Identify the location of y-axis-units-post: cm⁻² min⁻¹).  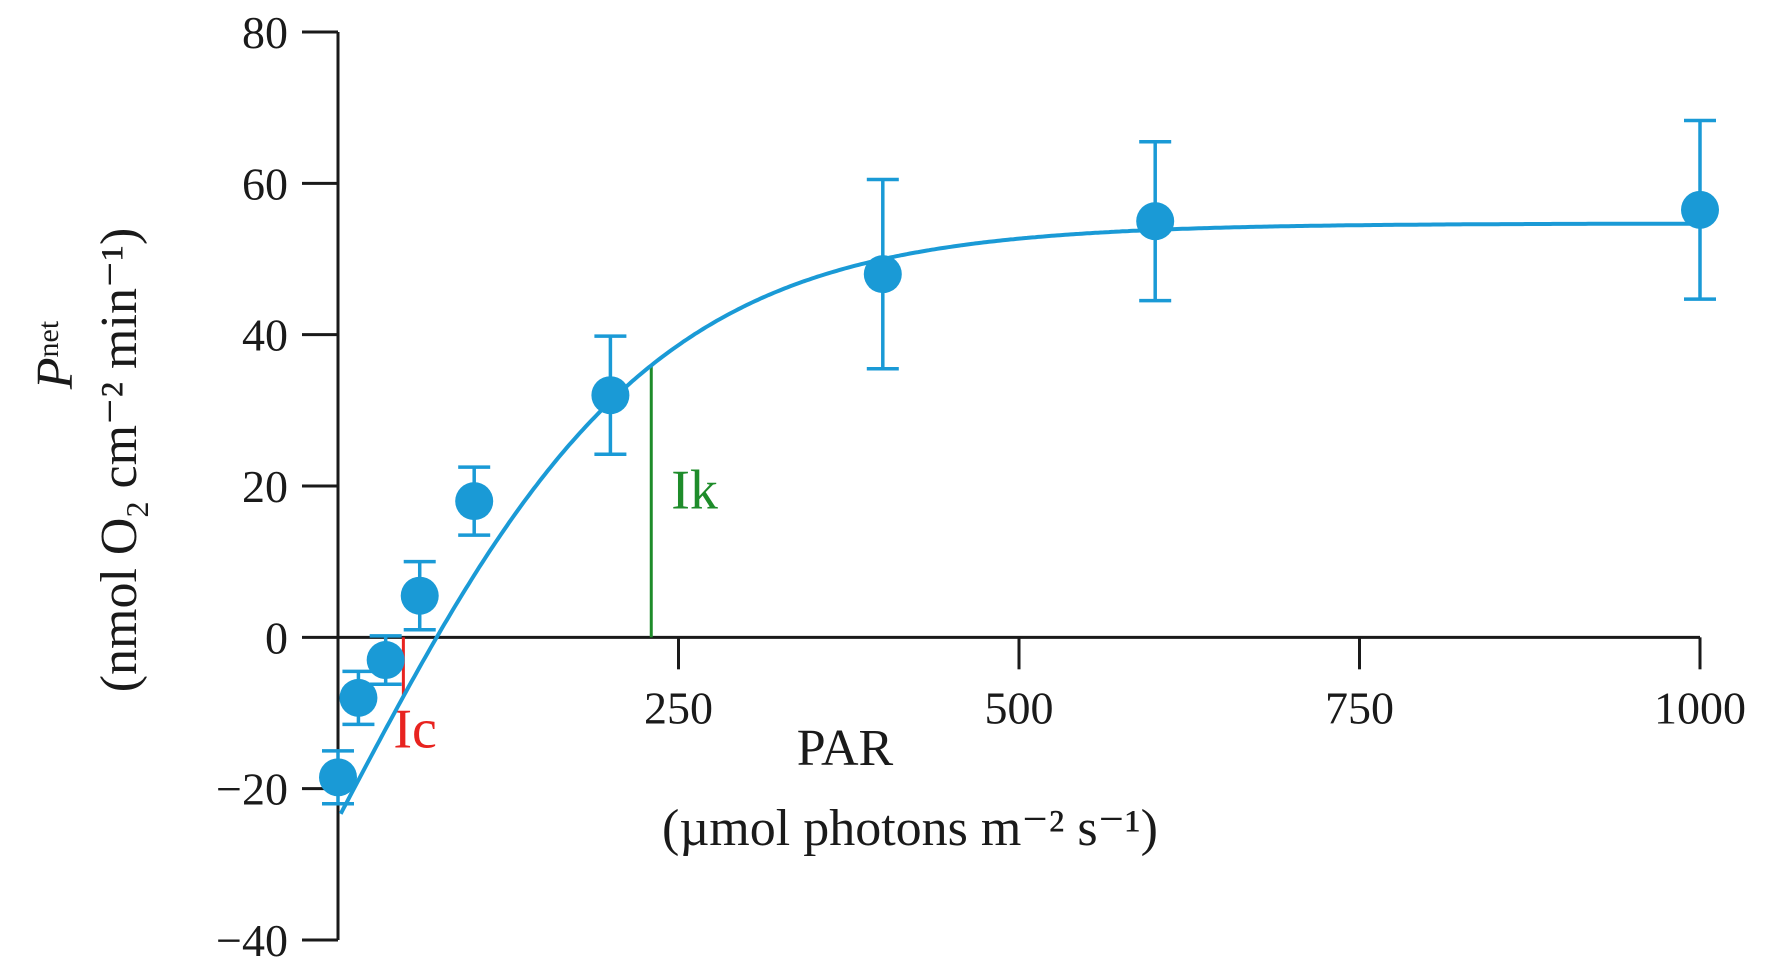
(119, 365).